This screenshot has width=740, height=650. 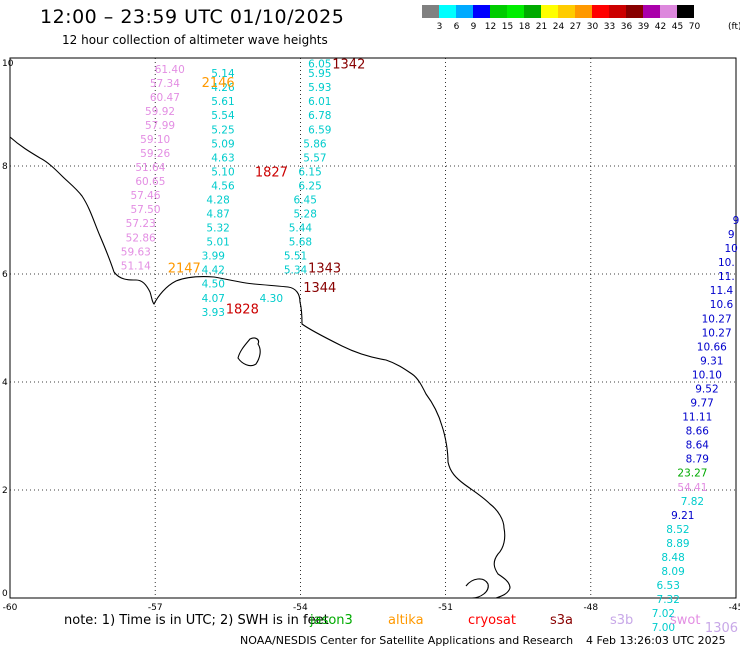 I want to click on wave-height-label: 9.31, so click(x=711, y=361).